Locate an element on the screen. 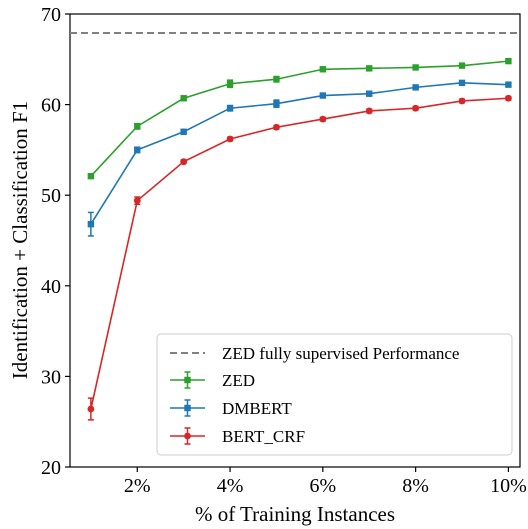 The width and height of the screenshot is (528, 529). y-tick-label: 40 is located at coordinates (51, 287).